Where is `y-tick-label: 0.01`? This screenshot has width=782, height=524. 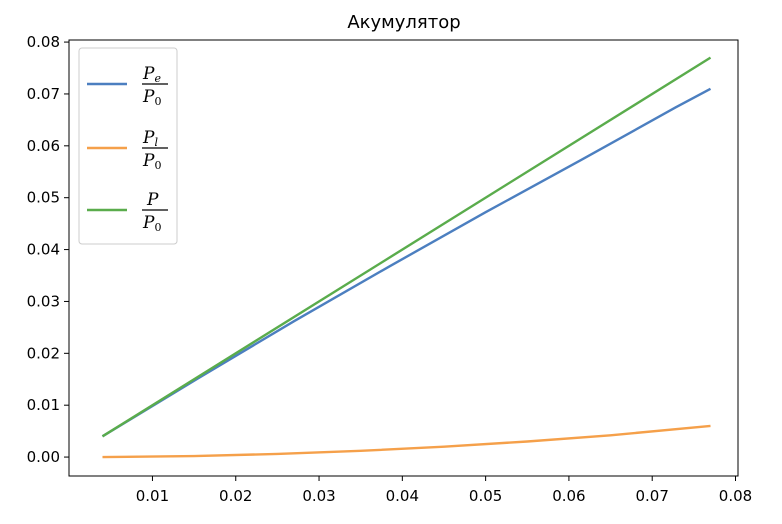
y-tick-label: 0.01 is located at coordinates (43, 405).